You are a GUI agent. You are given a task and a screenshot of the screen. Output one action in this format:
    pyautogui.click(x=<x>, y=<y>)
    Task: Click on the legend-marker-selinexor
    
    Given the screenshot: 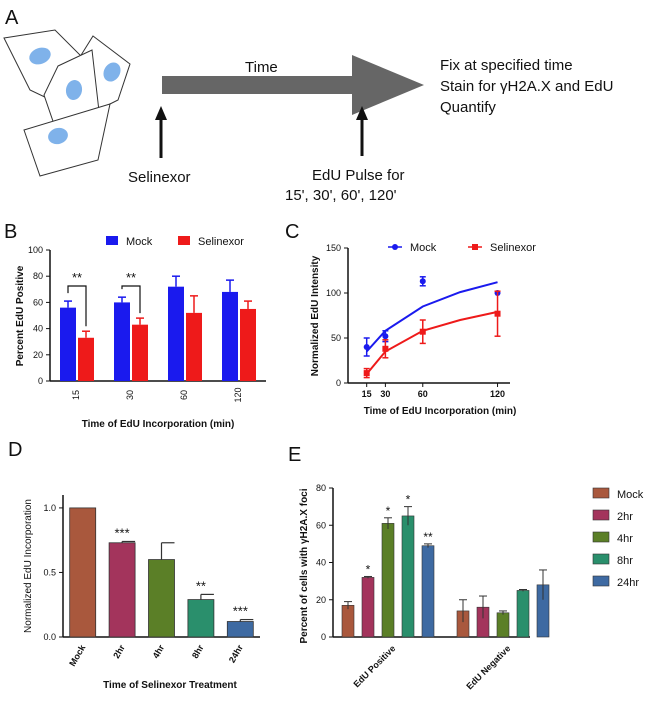 What is the action you would take?
    pyautogui.click(x=475, y=247)
    